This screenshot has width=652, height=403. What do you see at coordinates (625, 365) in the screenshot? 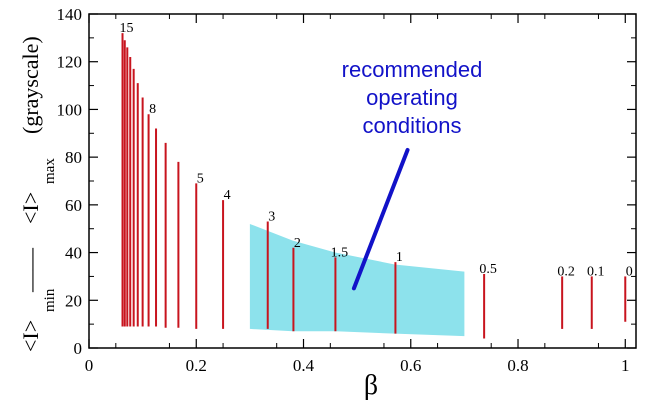
I see `x-tick-label: 1` at bounding box center [625, 365].